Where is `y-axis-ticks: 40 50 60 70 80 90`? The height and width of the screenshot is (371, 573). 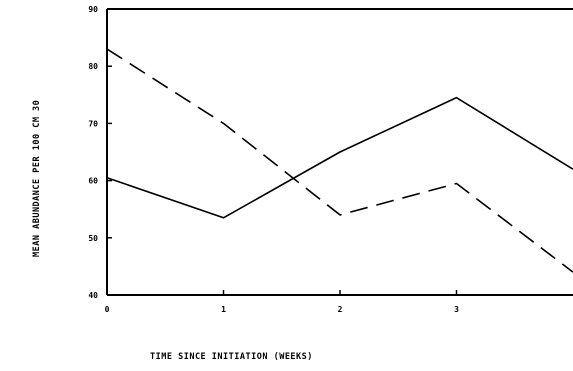 y-axis-ticks: 40 50 60 70 80 90 is located at coordinates (100, 152).